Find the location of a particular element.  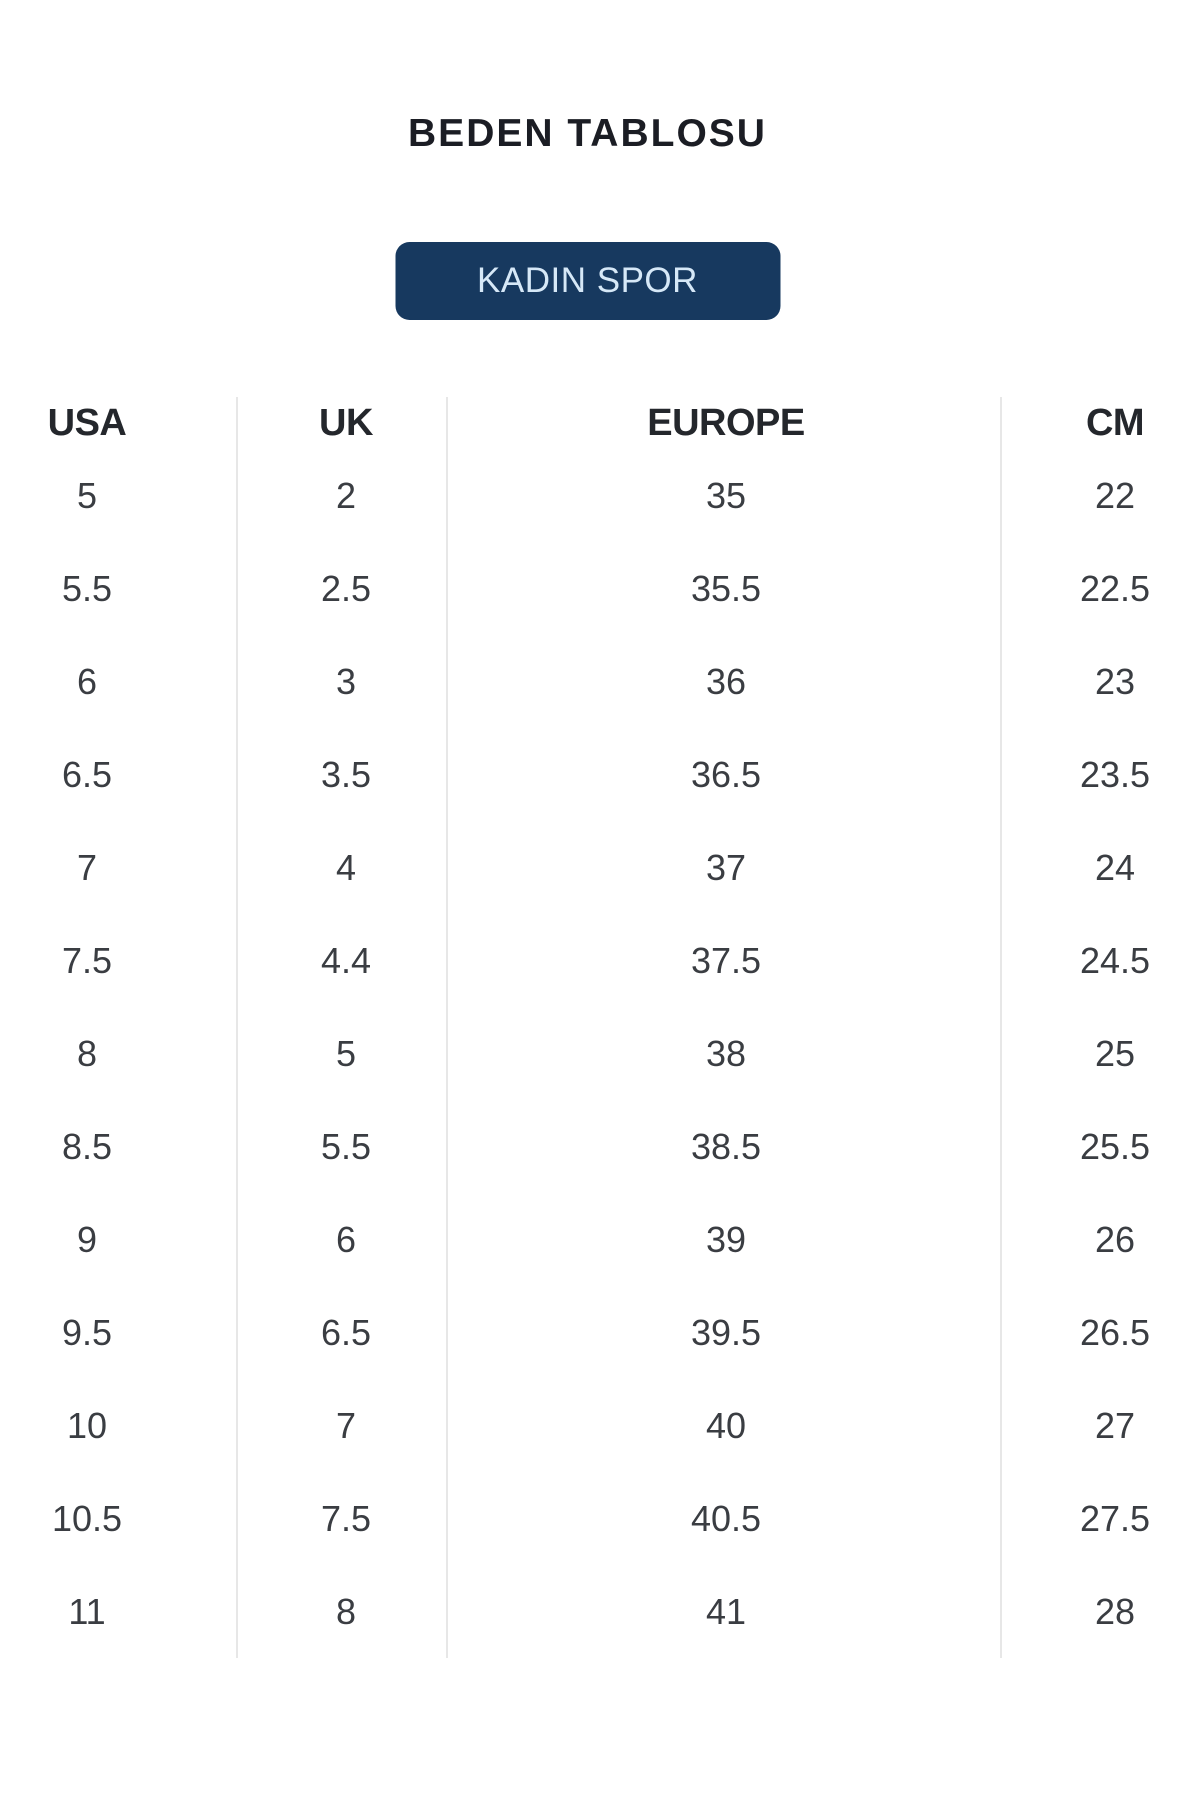

cell-europe: 39 is located at coordinates (725, 1239).